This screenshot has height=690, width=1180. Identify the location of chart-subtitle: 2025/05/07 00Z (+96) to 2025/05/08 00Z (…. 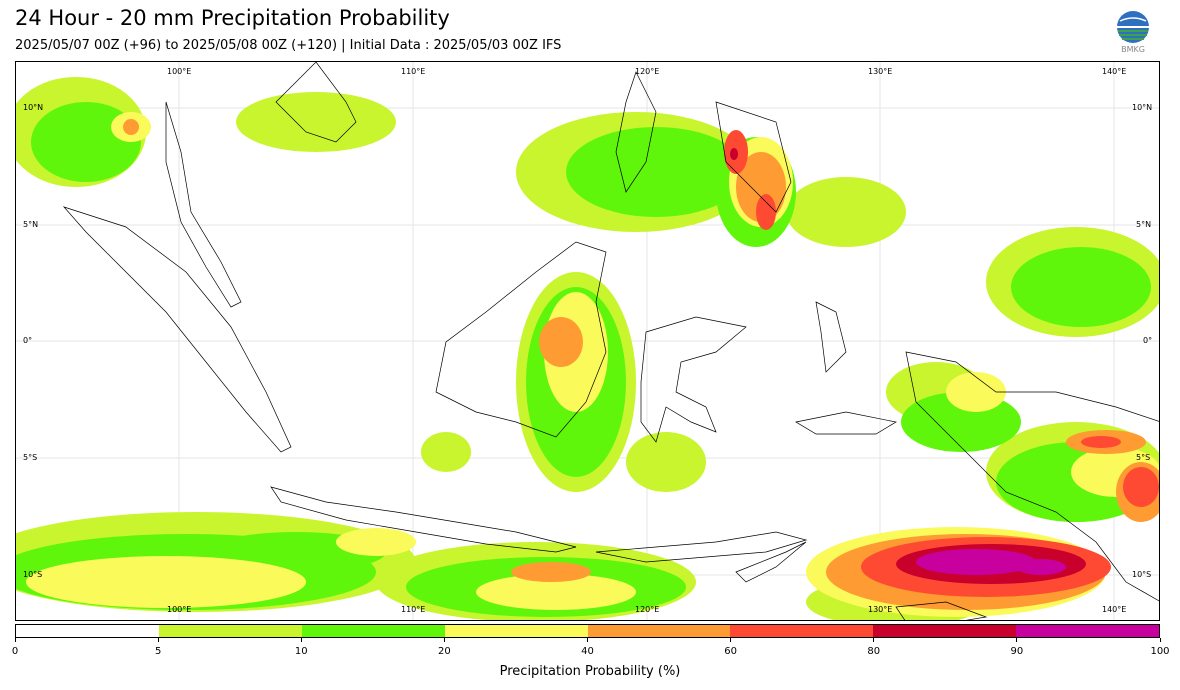
(288, 45).